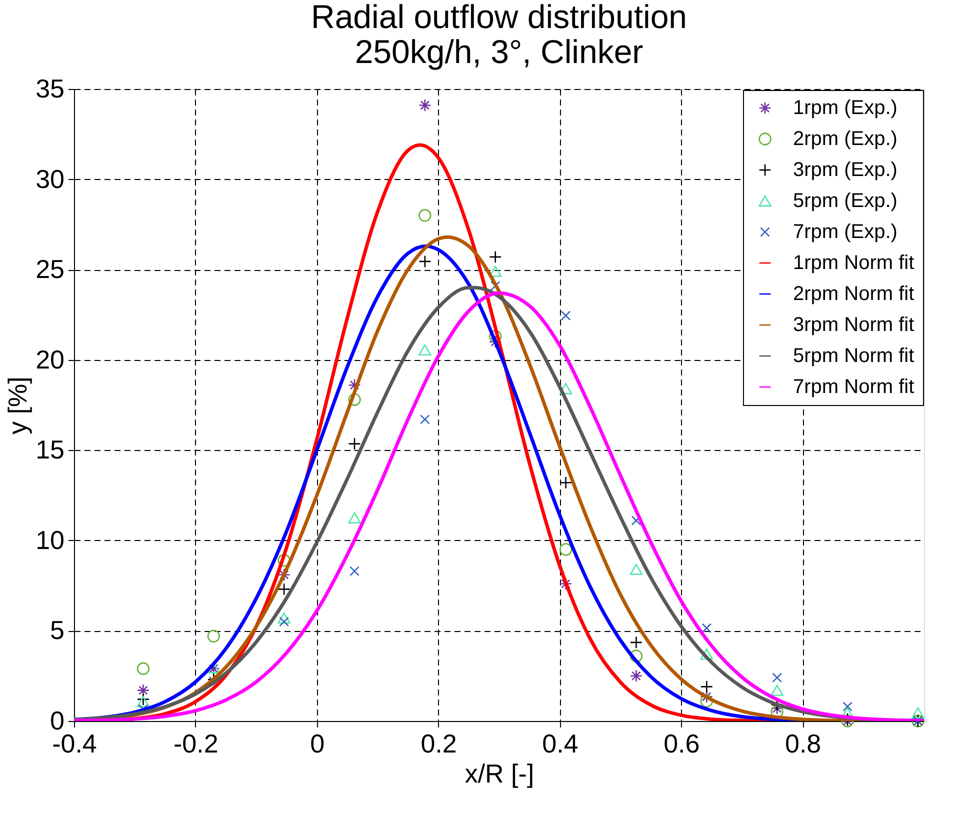 The image size is (973, 830). I want to click on y-tick-label: 25, so click(50, 269).